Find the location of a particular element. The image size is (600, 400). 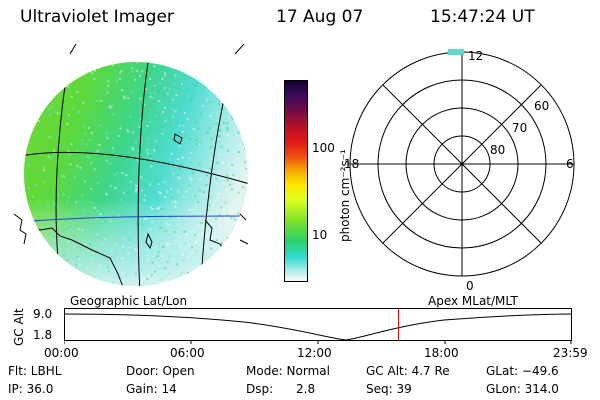

ip-status: IP: 36.0 is located at coordinates (31, 389).